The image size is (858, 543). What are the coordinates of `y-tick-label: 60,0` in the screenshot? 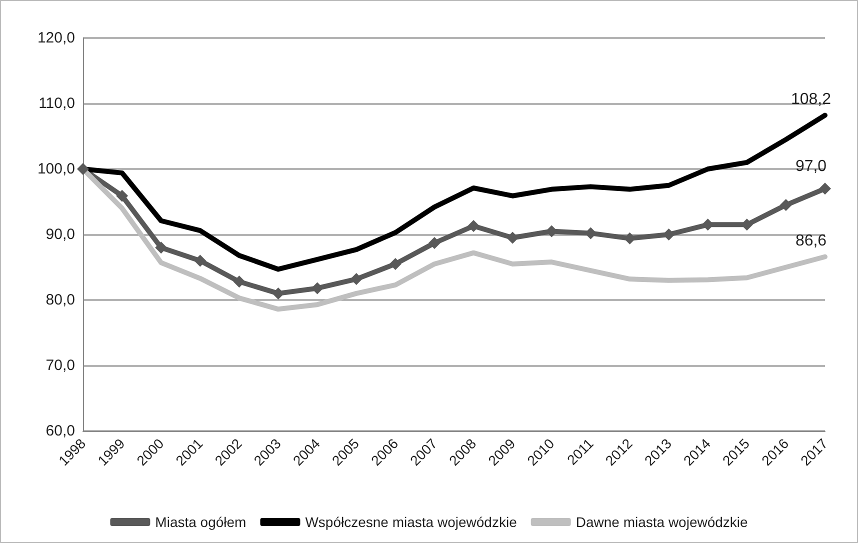 It's located at (60, 431).